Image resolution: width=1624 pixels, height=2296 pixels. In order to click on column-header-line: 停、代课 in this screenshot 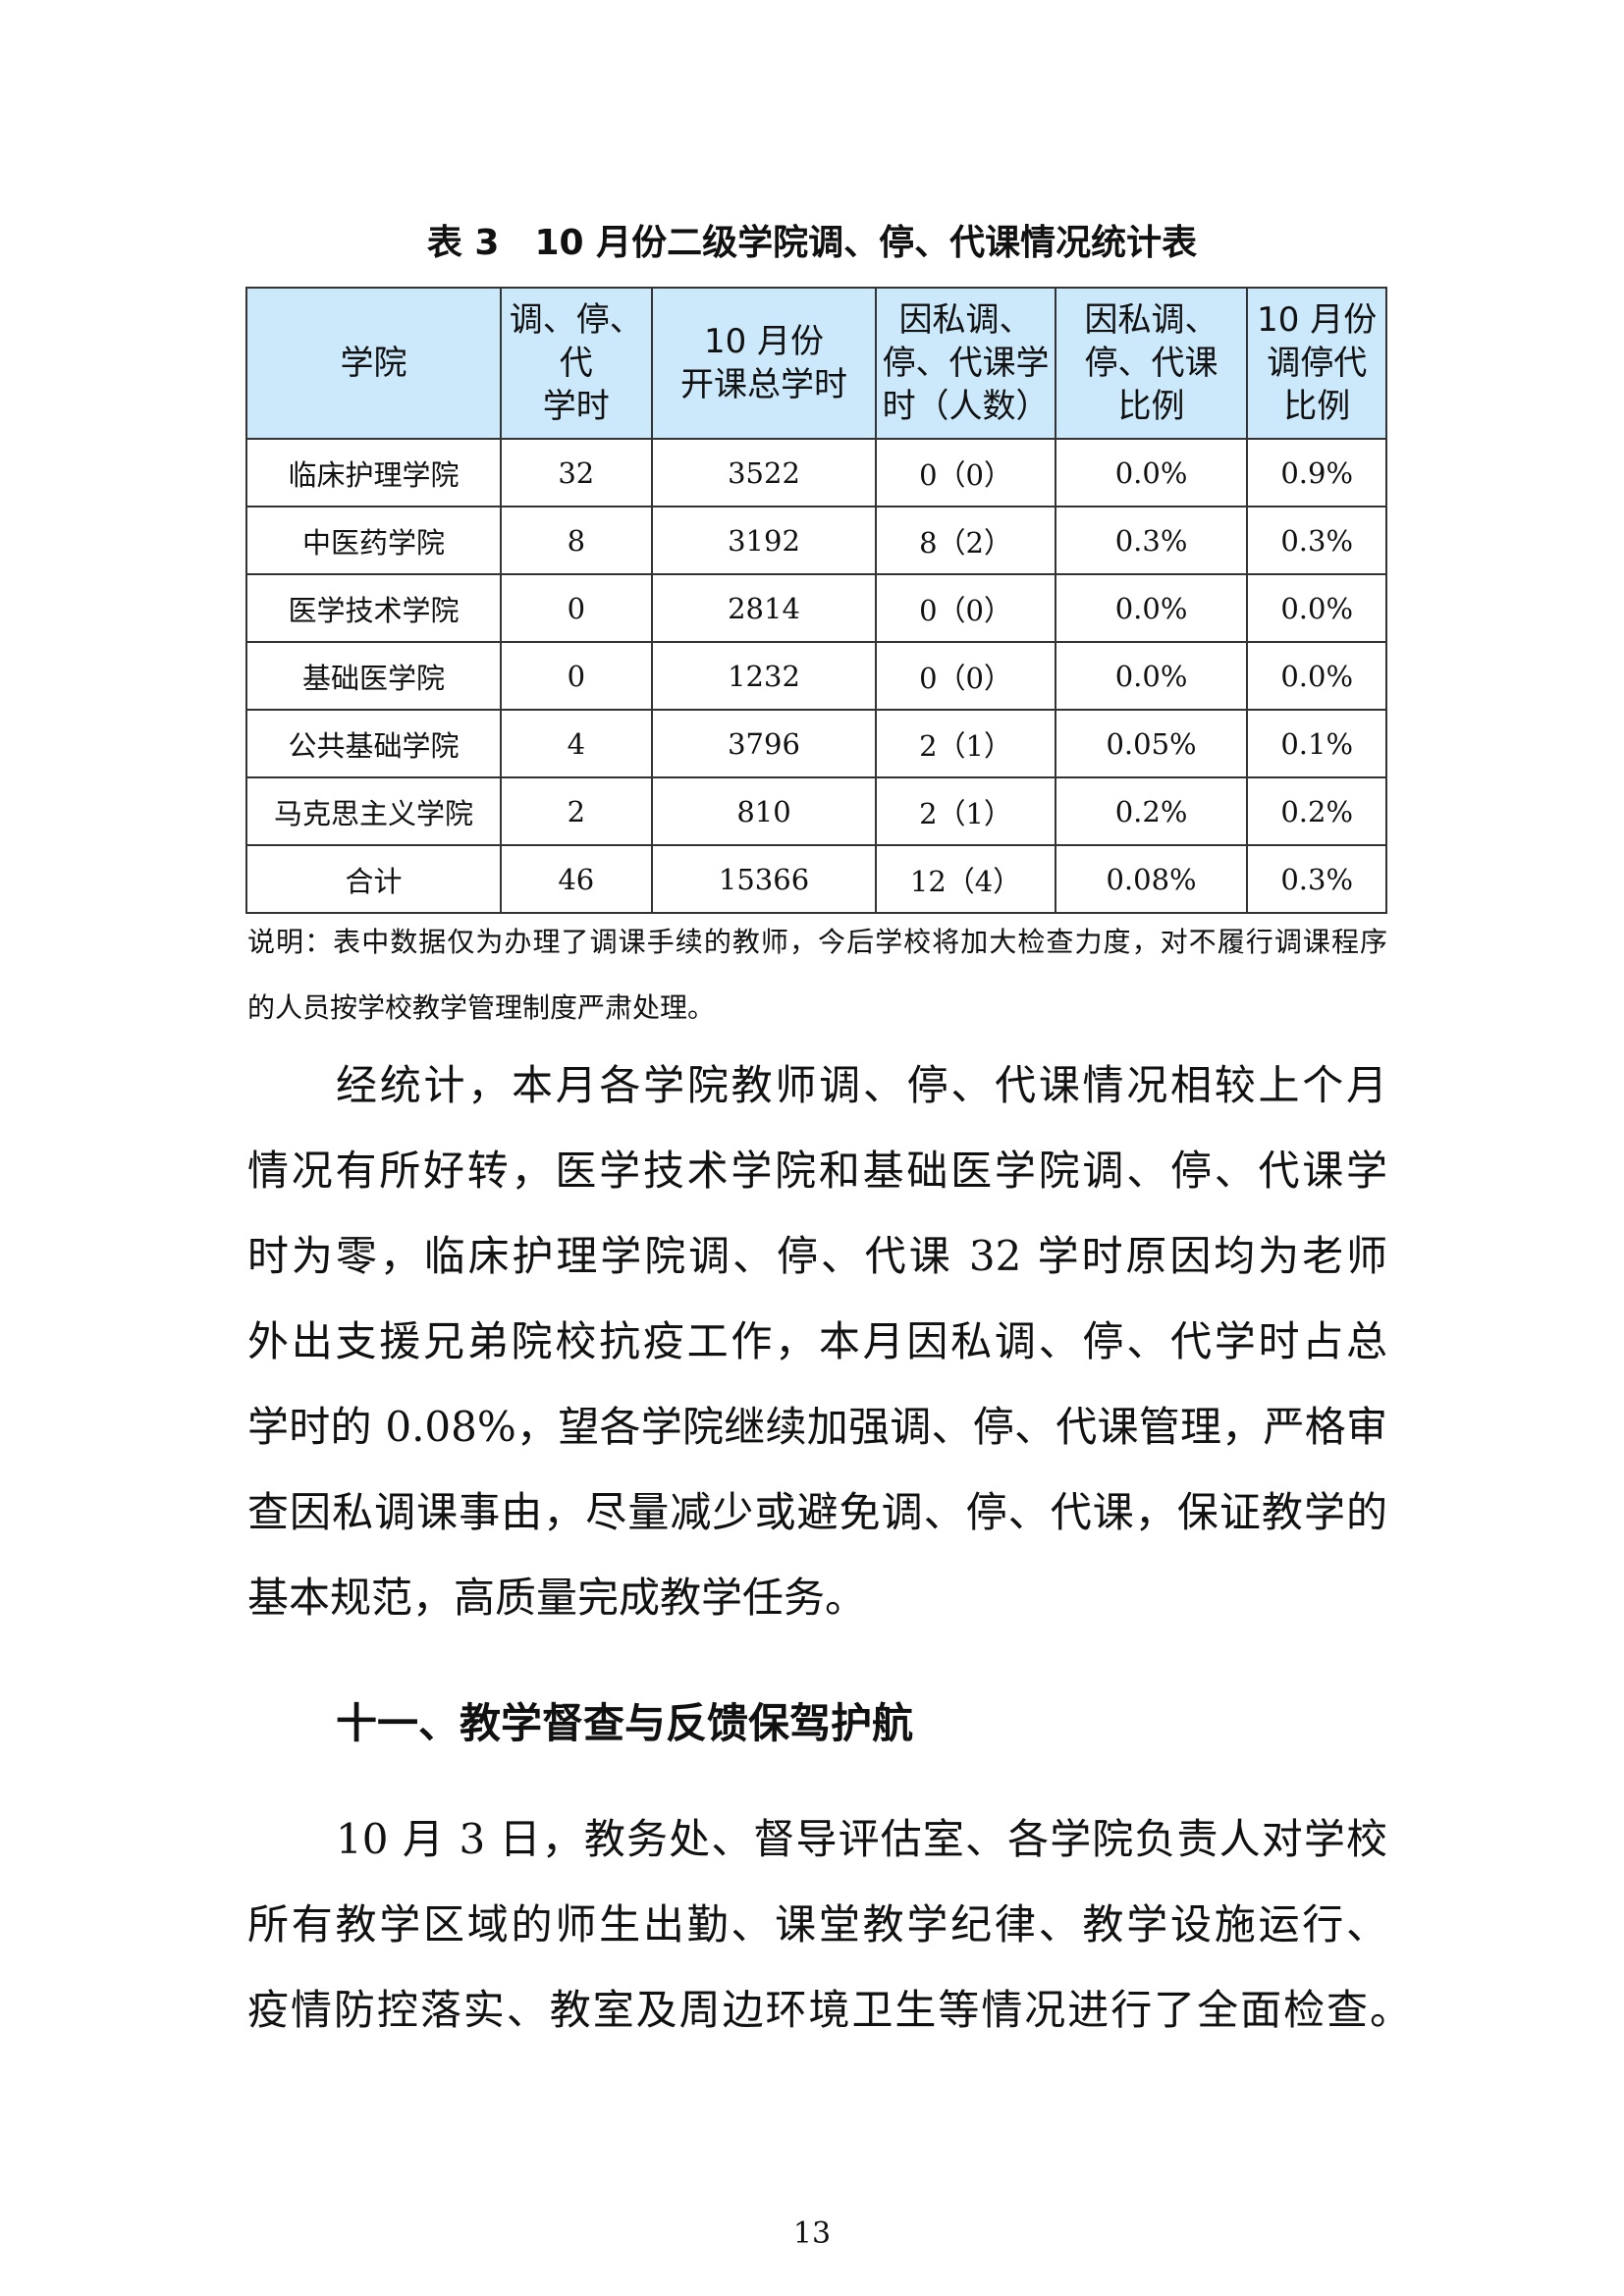, I will do `click(1151, 364)`.